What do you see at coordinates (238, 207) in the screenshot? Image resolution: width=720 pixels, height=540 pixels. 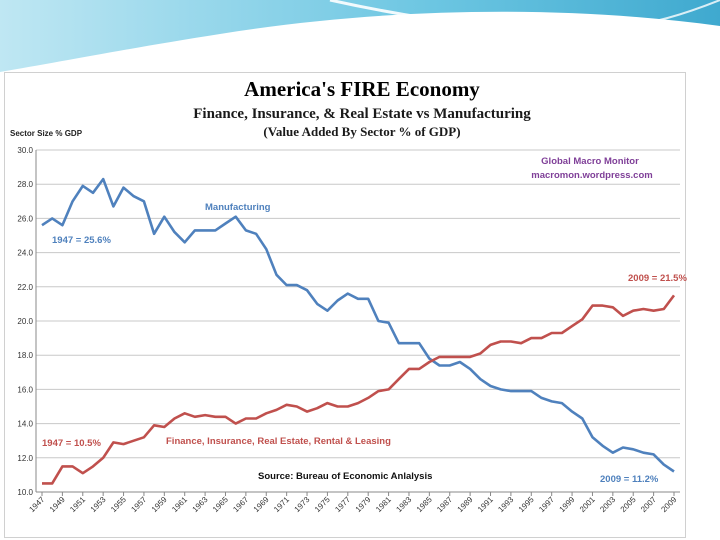 I see `manufacturing-label: Manufacturing` at bounding box center [238, 207].